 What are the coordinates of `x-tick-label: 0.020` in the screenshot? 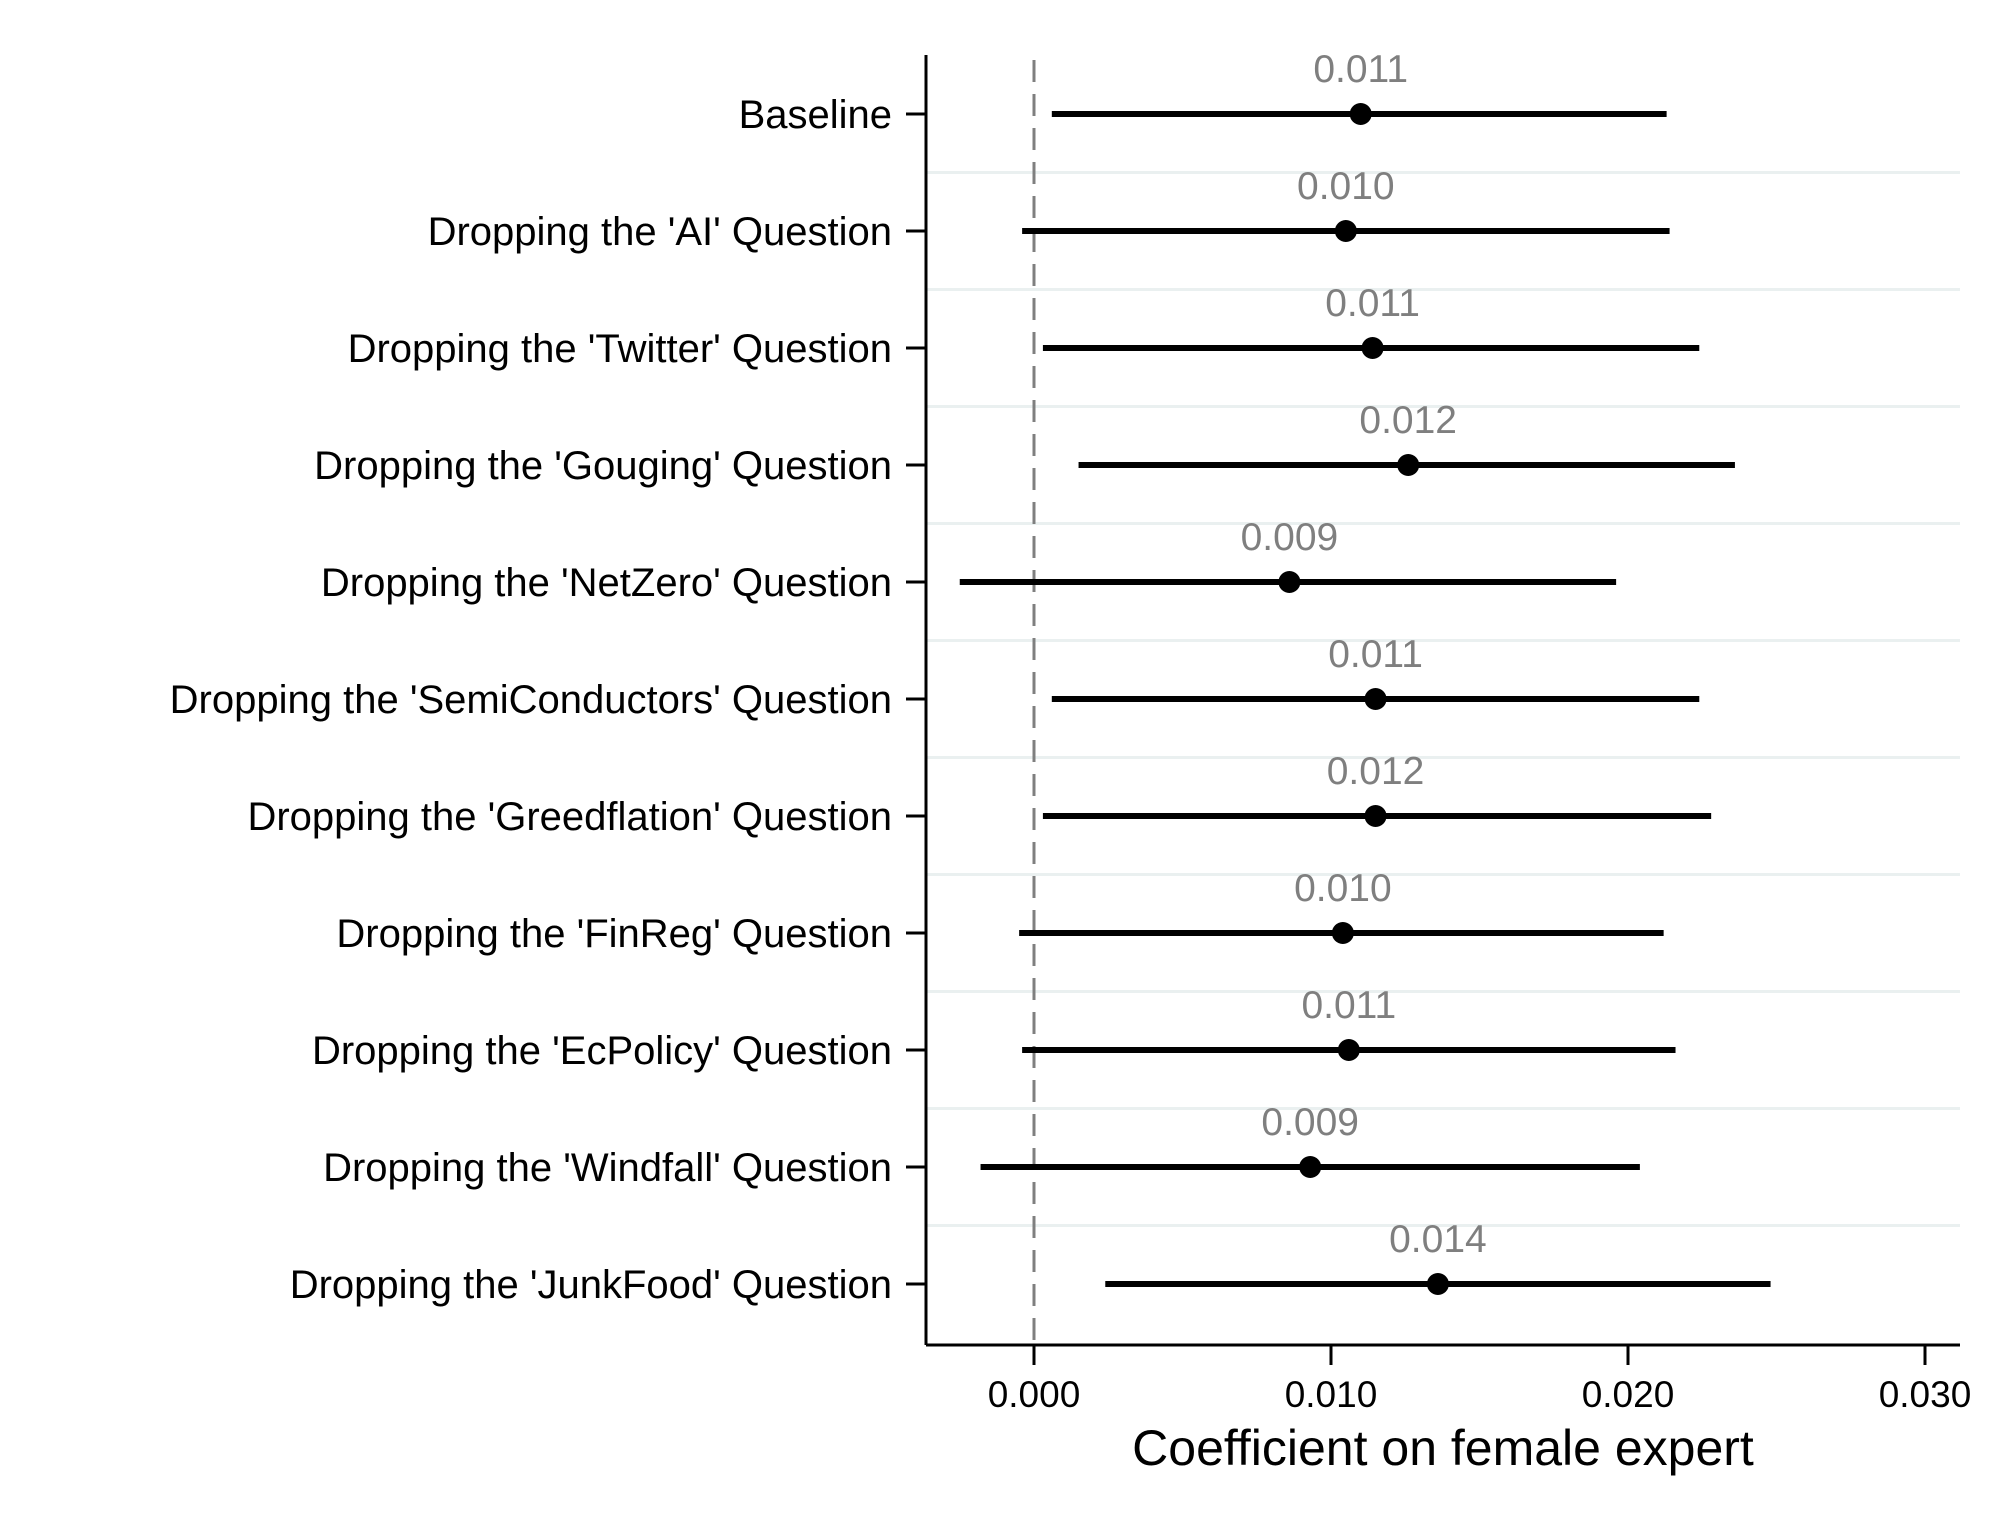 It's located at (1628, 1394).